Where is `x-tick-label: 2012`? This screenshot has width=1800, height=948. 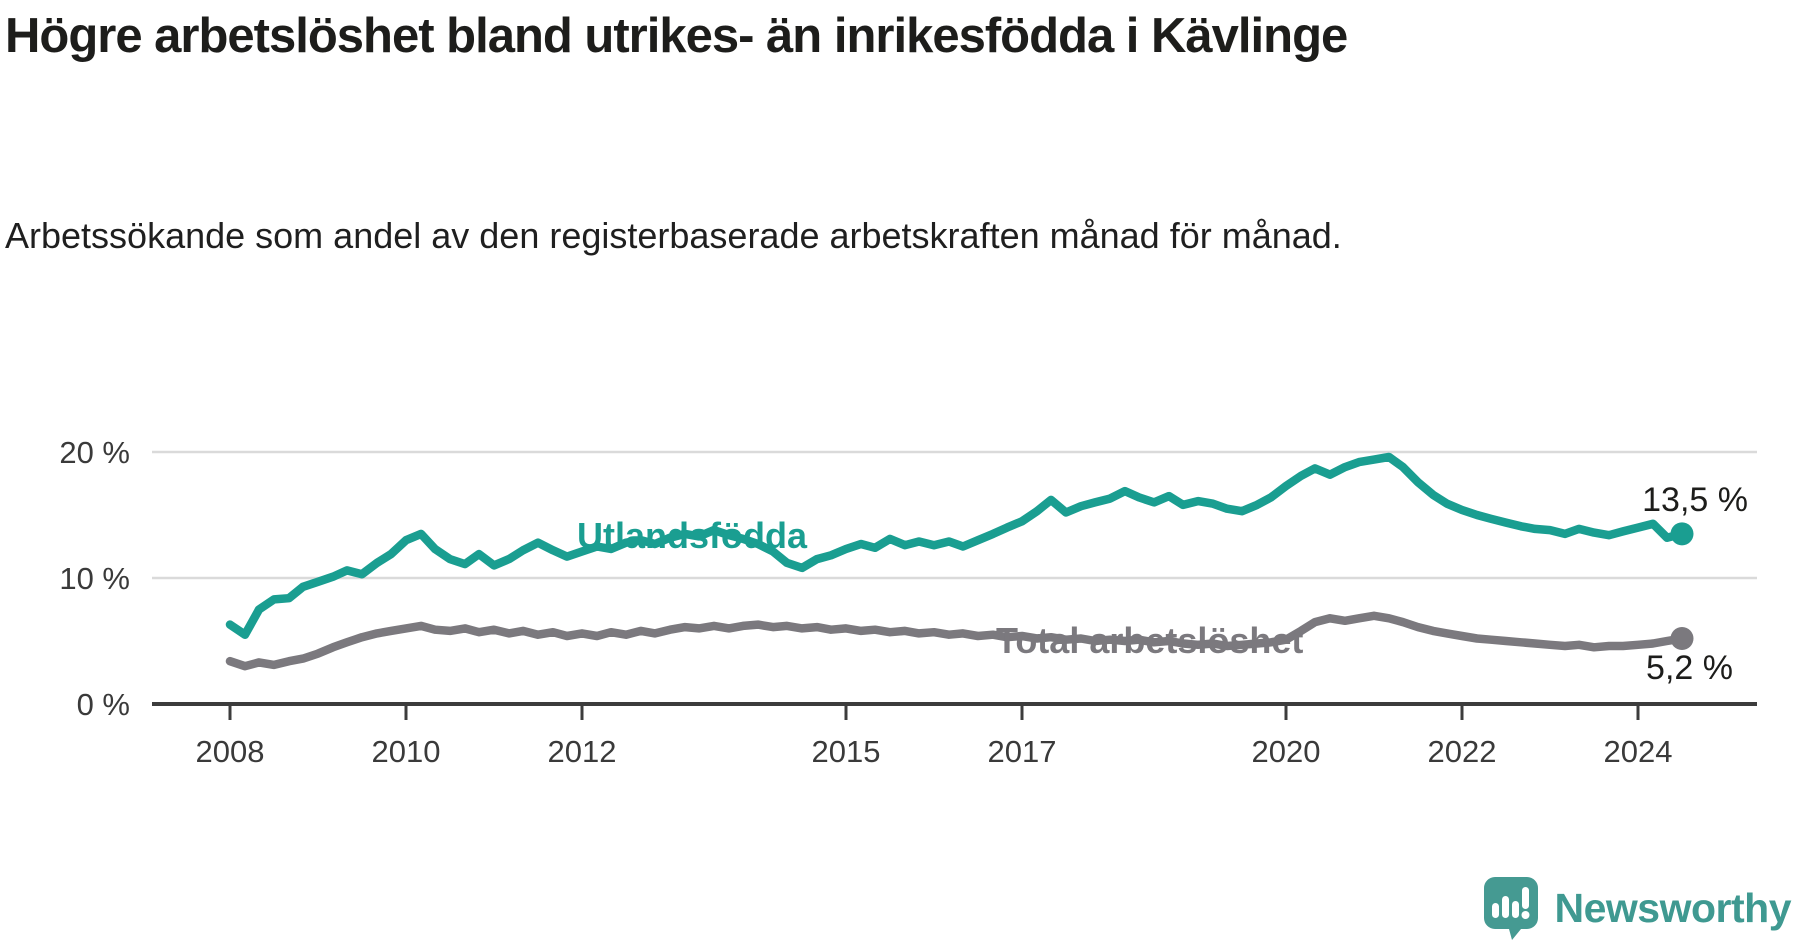
x-tick-label: 2012 is located at coordinates (582, 751).